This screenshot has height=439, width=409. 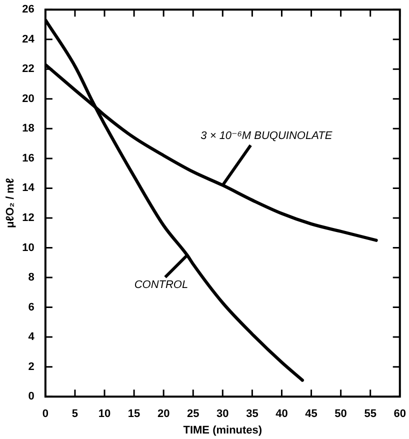 What do you see at coordinates (28, 10) in the screenshot?
I see `y-tick-label: 26` at bounding box center [28, 10].